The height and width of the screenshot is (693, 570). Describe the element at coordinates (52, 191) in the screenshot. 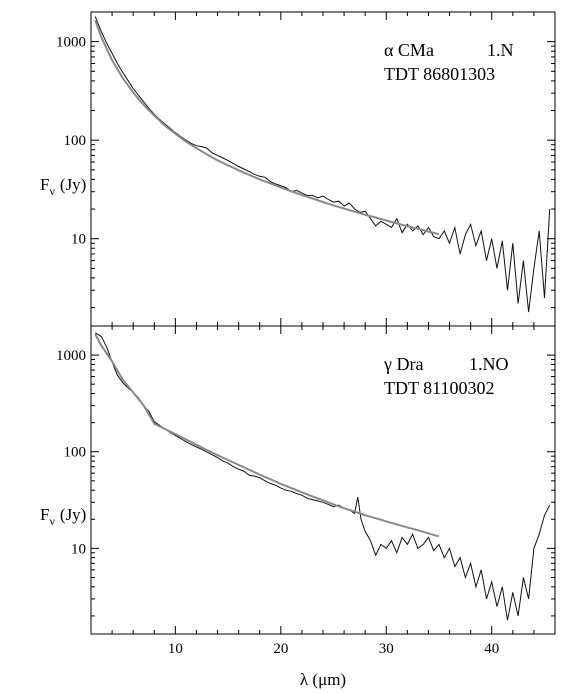

I see `y-axis-label-sub-top: ν` at that location.